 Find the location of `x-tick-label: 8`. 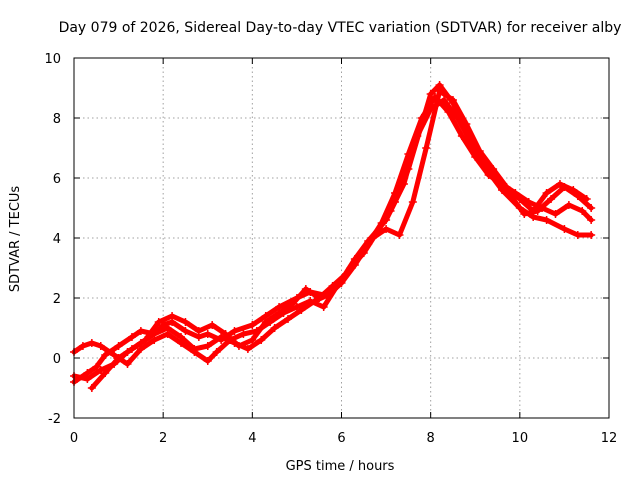

x-tick-label: 8 is located at coordinates (431, 438).